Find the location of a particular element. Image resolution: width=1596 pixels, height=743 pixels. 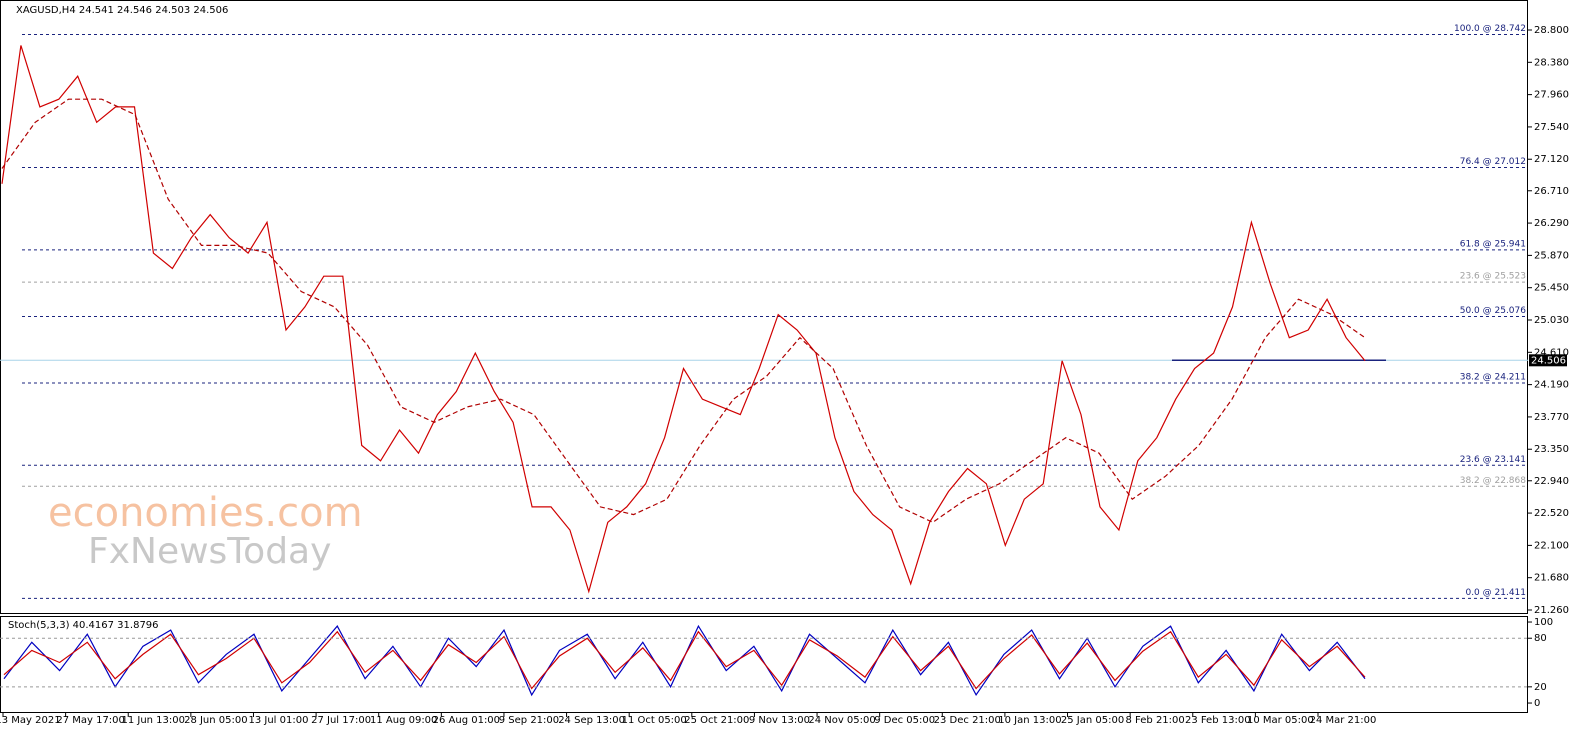

x-tick-label: 11 Oct 05:00 is located at coordinates (654, 720).